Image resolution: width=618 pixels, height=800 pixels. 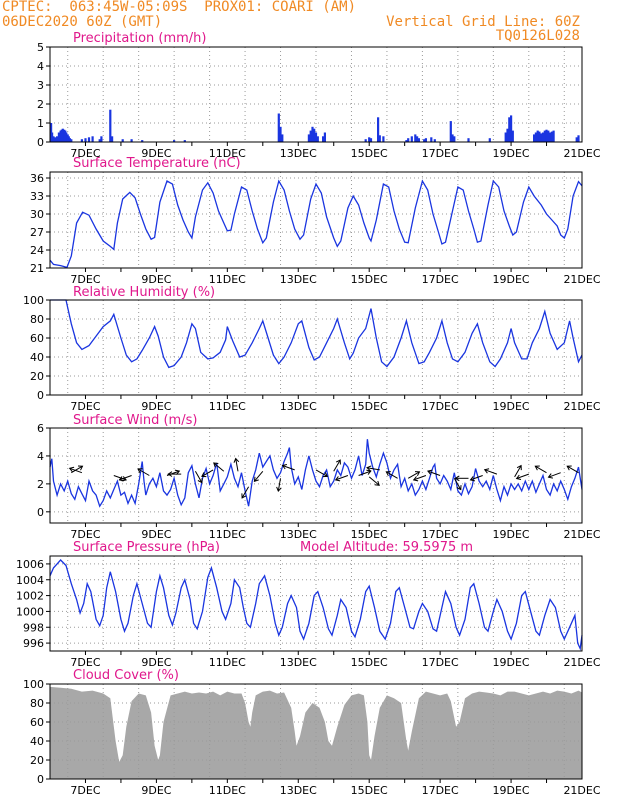 I want to click on y-tick-label: 40, so click(x=37, y=357).